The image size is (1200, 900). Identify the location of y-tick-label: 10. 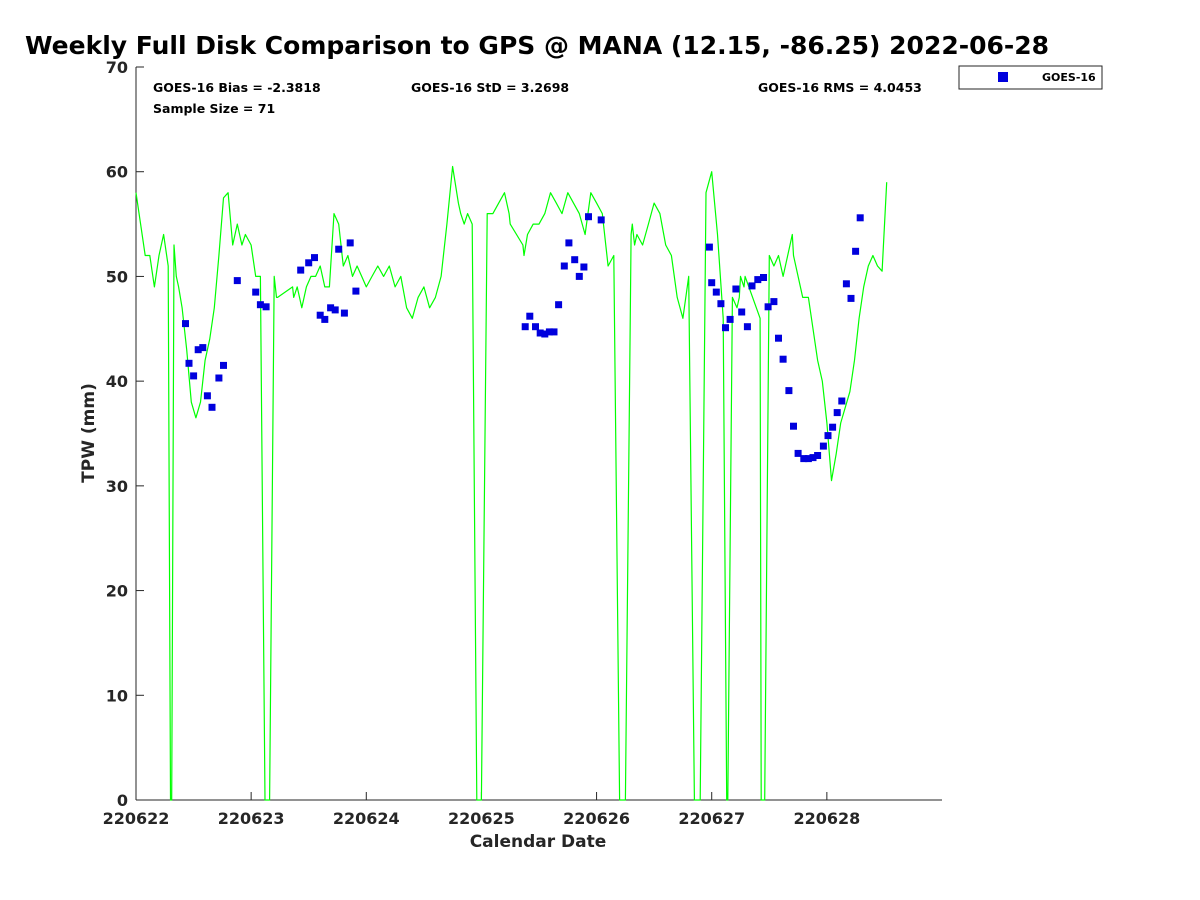
(117, 695).